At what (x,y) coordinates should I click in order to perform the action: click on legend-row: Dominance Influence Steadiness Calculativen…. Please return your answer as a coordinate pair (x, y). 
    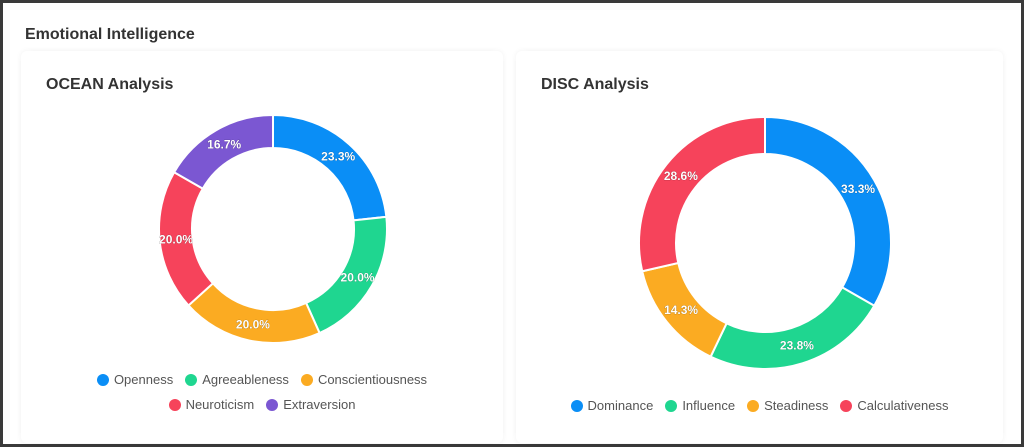
    Looking at the image, I should click on (759, 405).